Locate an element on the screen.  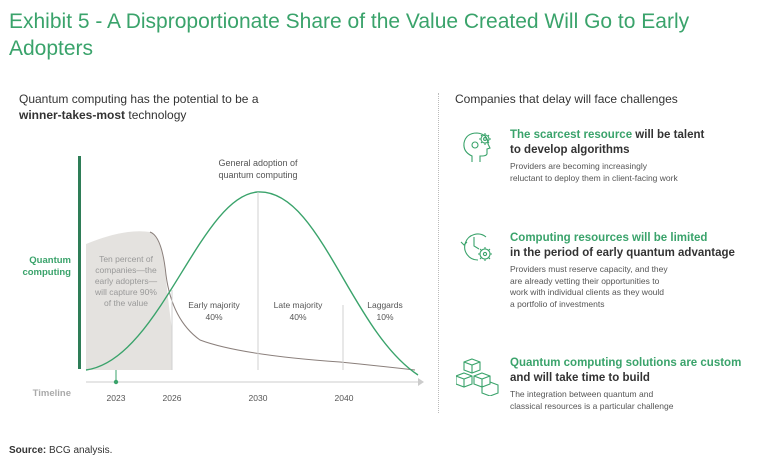
value-curve is located at coordinates (282, 301).